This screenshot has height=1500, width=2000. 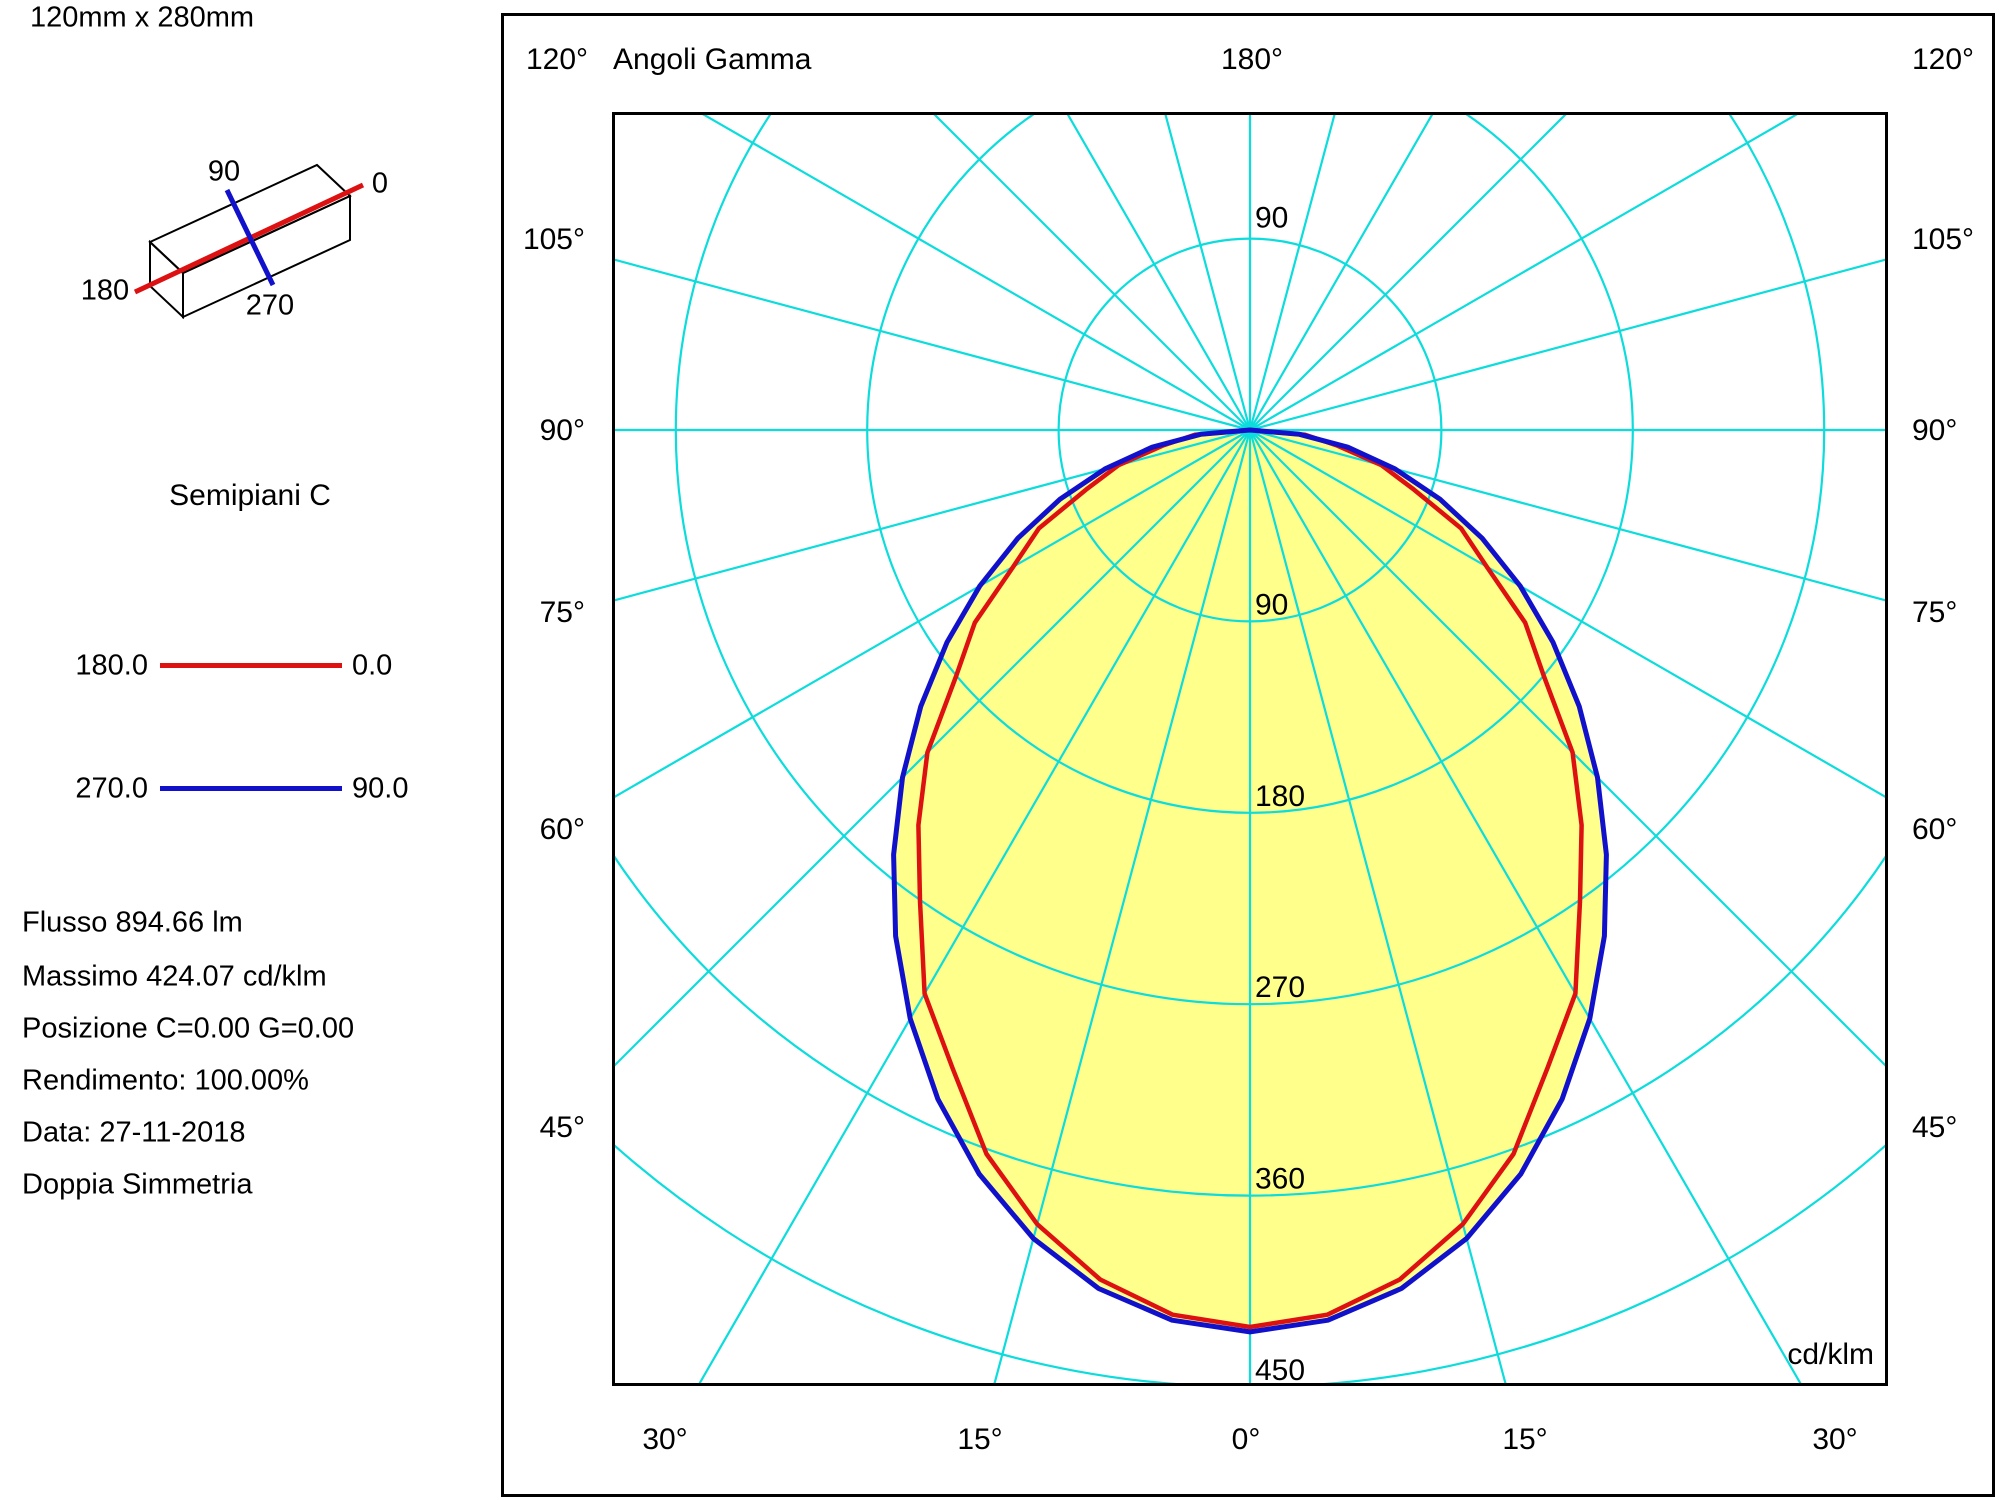 I want to click on radial-tick-label-360: 360, so click(x=1280, y=1179).